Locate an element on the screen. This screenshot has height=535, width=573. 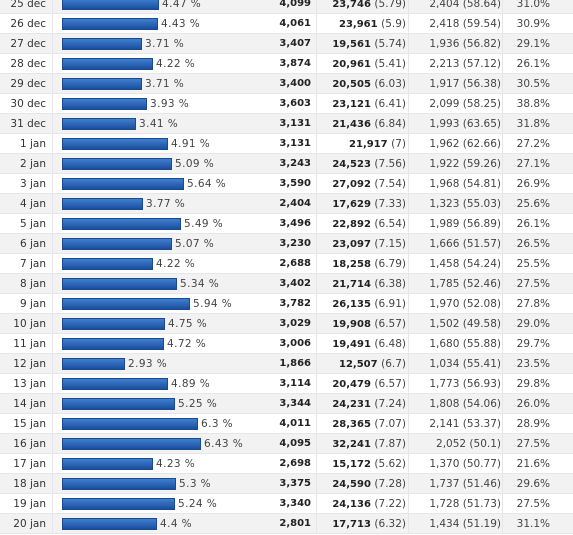
pageviews-per-visit: (7.15) is located at coordinates (390, 244).